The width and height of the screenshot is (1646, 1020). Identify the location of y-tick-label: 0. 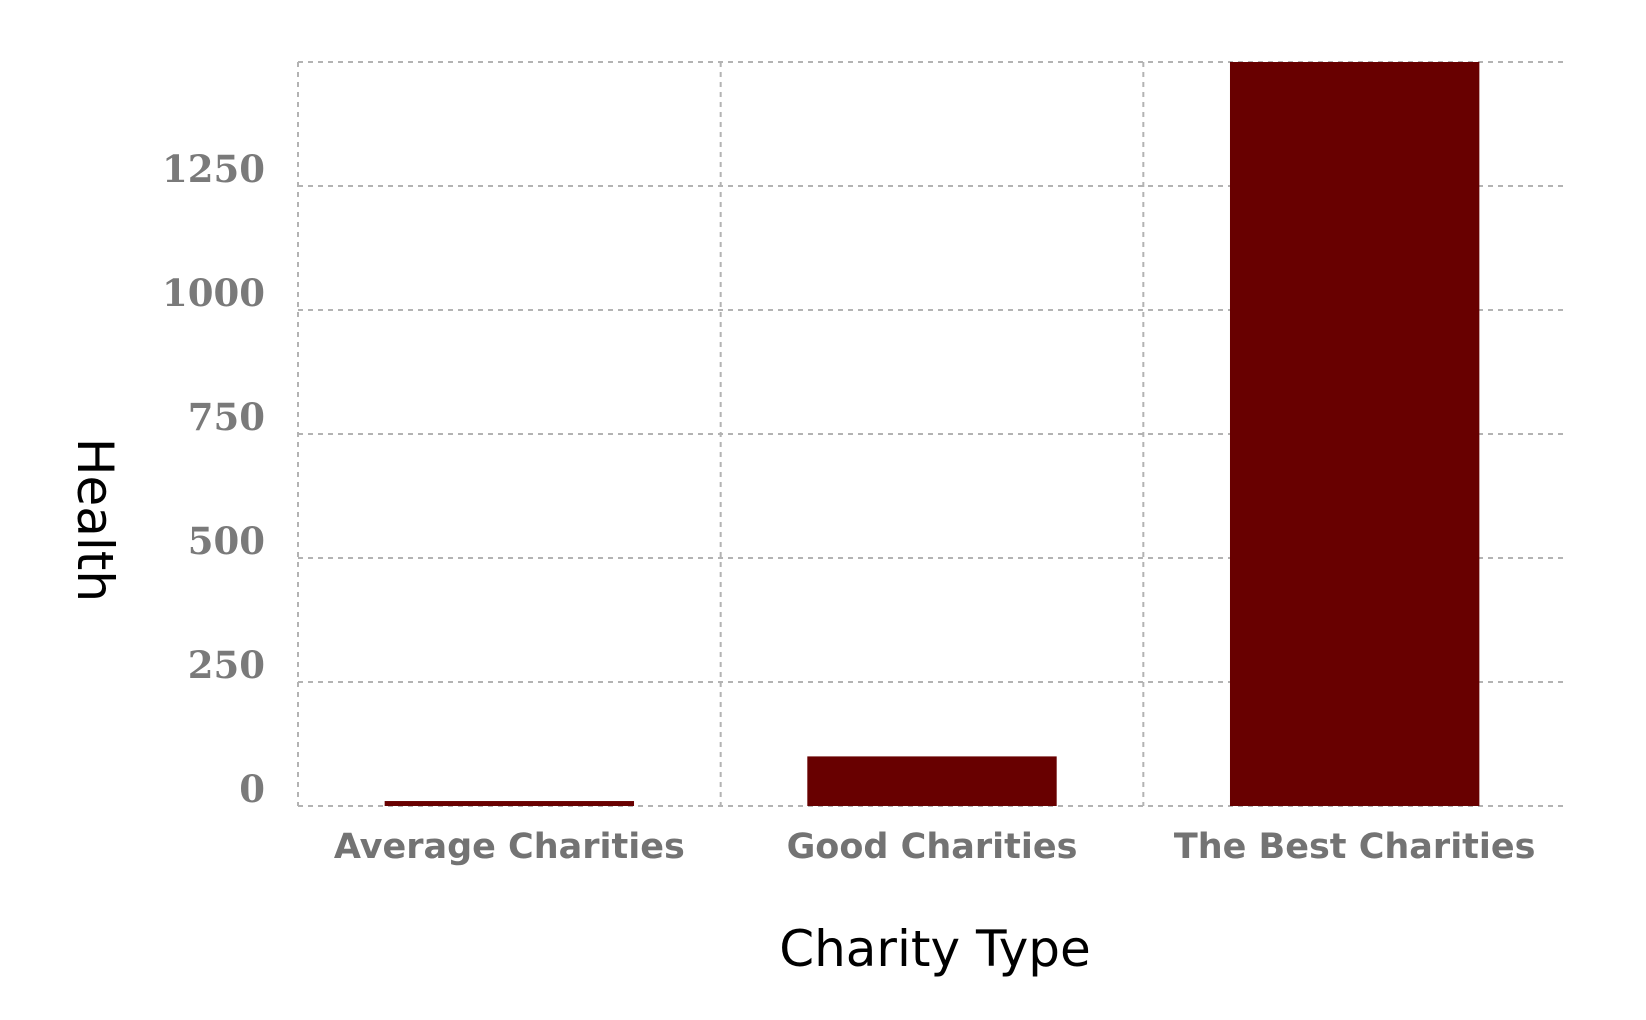
(252, 789).